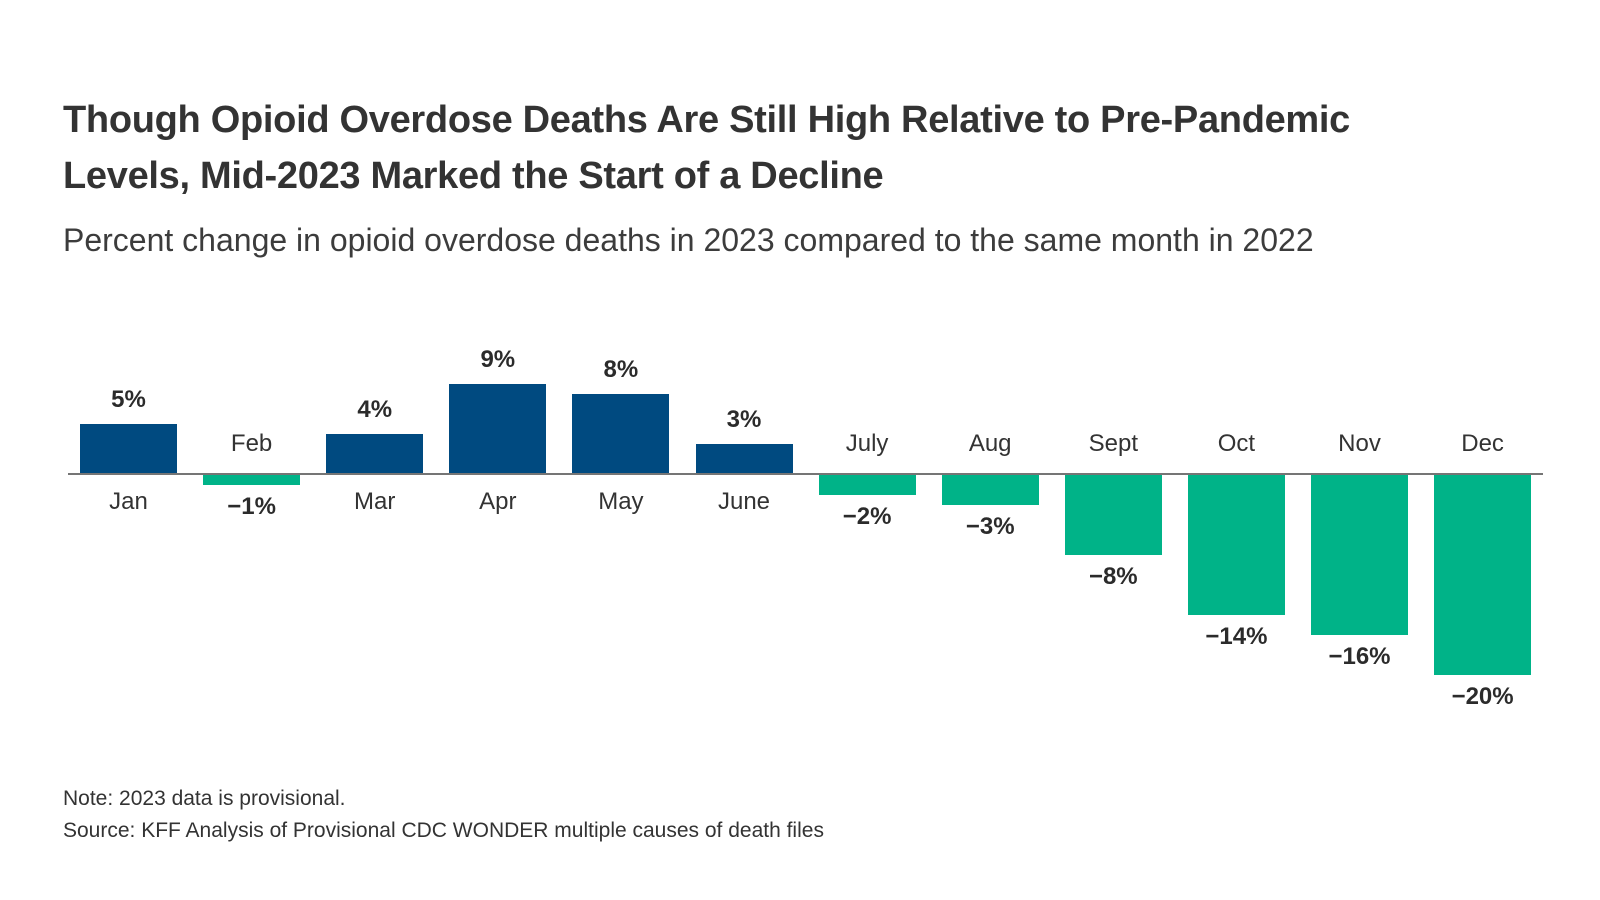 This screenshot has width=1600, height=900. Describe the element at coordinates (375, 454) in the screenshot. I see `bar-mar` at that location.